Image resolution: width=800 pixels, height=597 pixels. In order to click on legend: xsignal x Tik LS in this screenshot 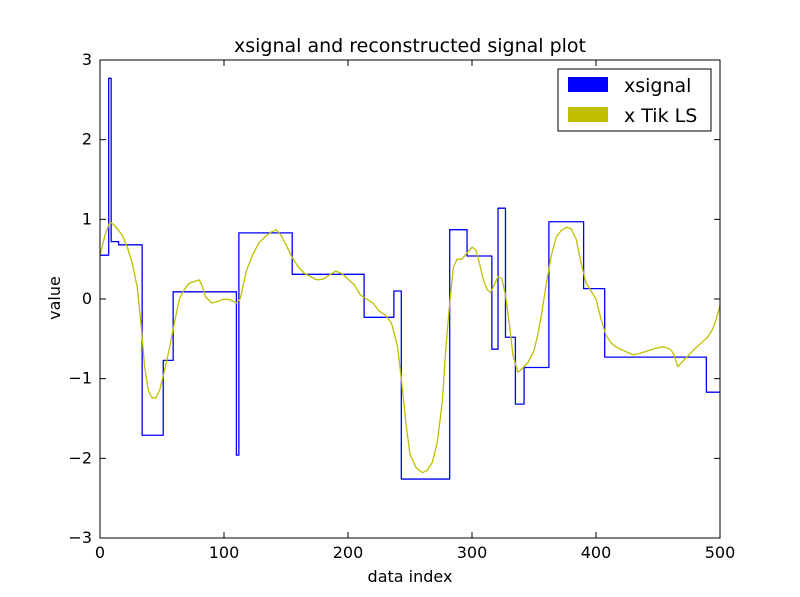, I will do `click(634, 100)`.